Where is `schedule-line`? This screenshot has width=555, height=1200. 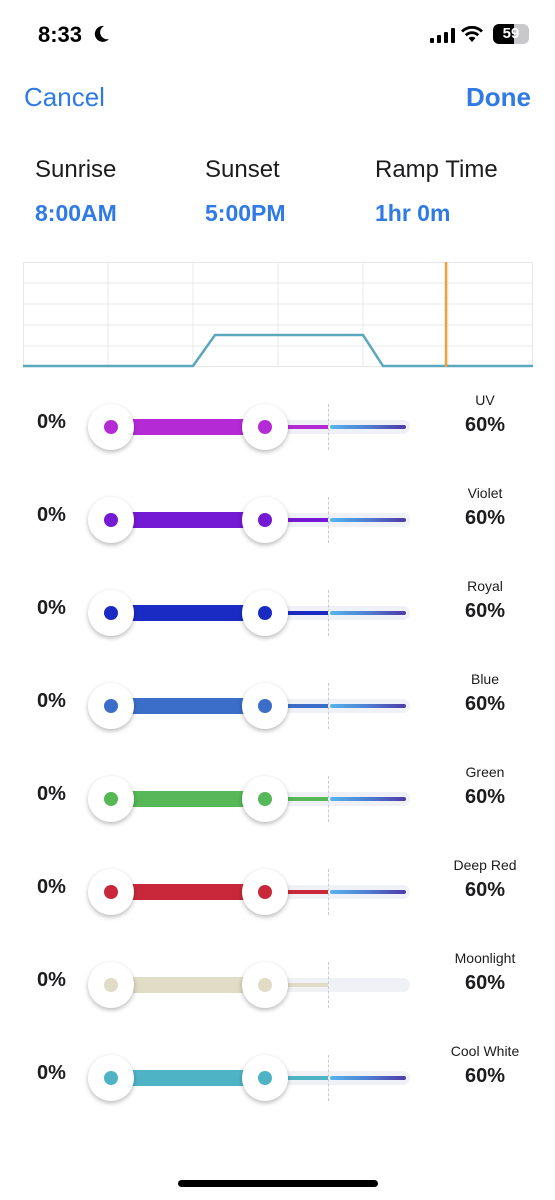
schedule-line is located at coordinates (278, 350).